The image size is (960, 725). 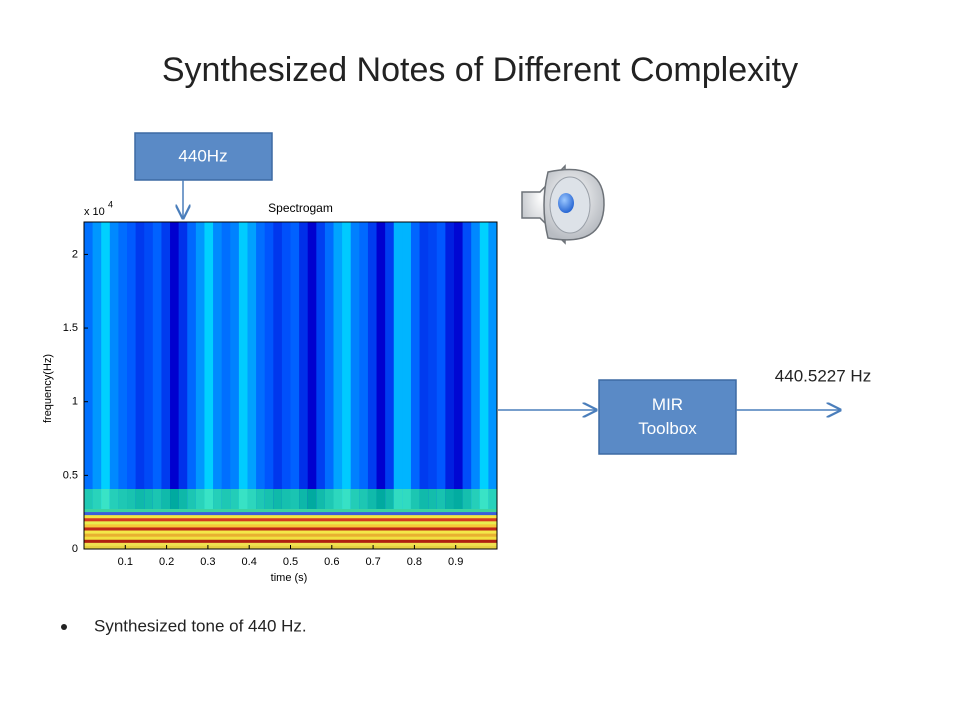 What do you see at coordinates (455, 562) in the screenshot?
I see `x-tick-label: 0.9` at bounding box center [455, 562].